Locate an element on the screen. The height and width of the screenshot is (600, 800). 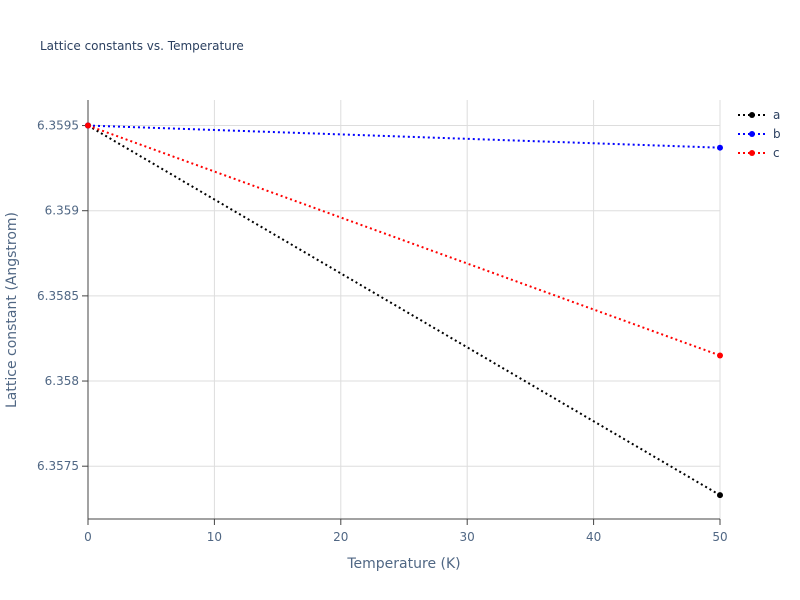
x-tick-label: 30 is located at coordinates (467, 537).